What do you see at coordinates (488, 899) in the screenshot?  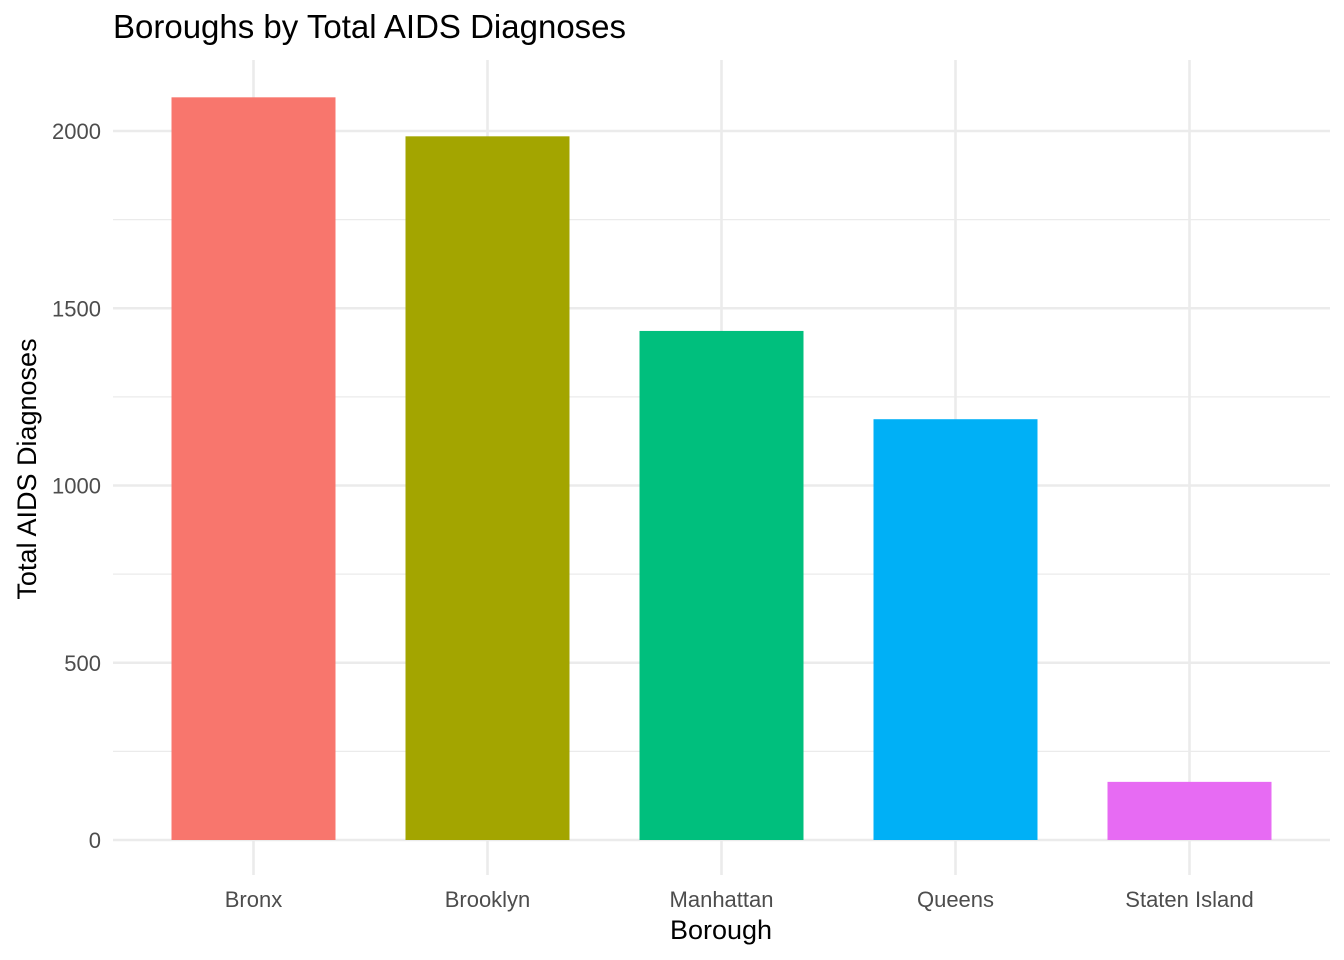 I see `x-tick-label: Brooklyn` at bounding box center [488, 899].